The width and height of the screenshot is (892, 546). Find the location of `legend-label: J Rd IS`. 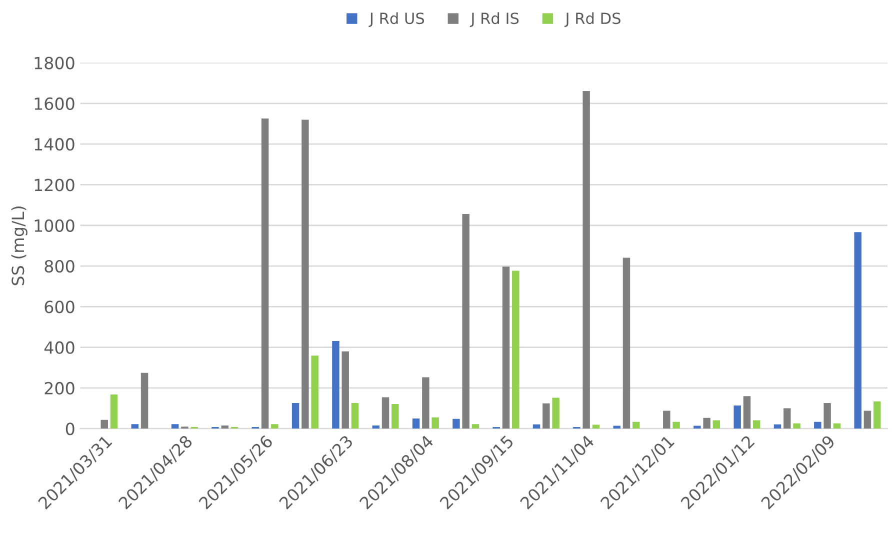

legend-label: J Rd IS is located at coordinates (494, 19).